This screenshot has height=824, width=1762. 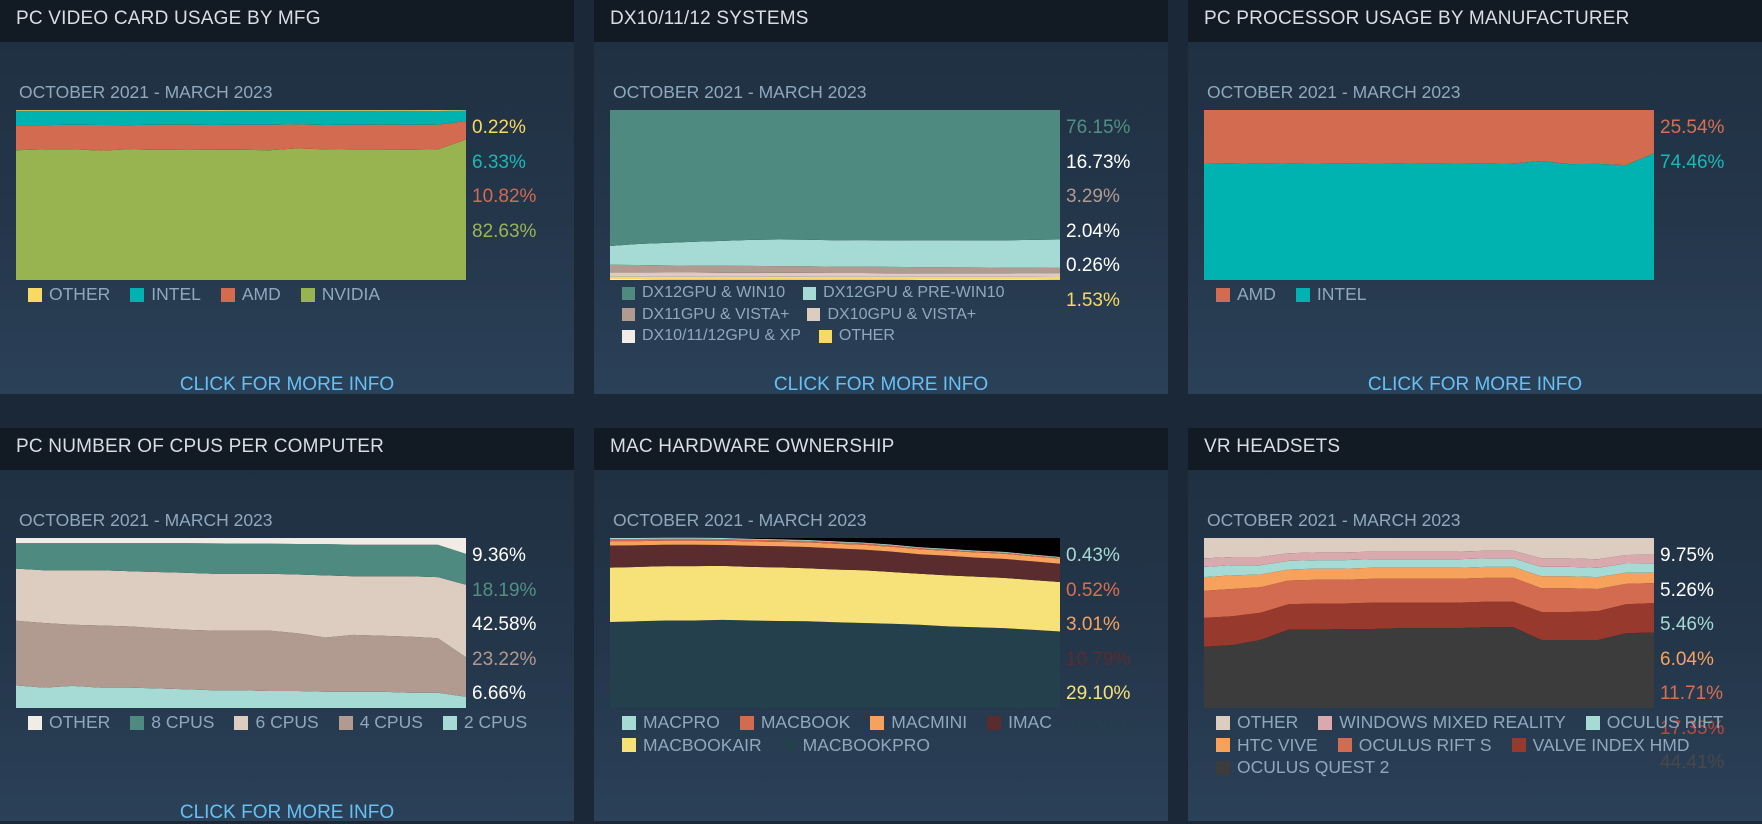 What do you see at coordinates (1475, 449) in the screenshot?
I see `panel-title: VR HEADSETS` at bounding box center [1475, 449].